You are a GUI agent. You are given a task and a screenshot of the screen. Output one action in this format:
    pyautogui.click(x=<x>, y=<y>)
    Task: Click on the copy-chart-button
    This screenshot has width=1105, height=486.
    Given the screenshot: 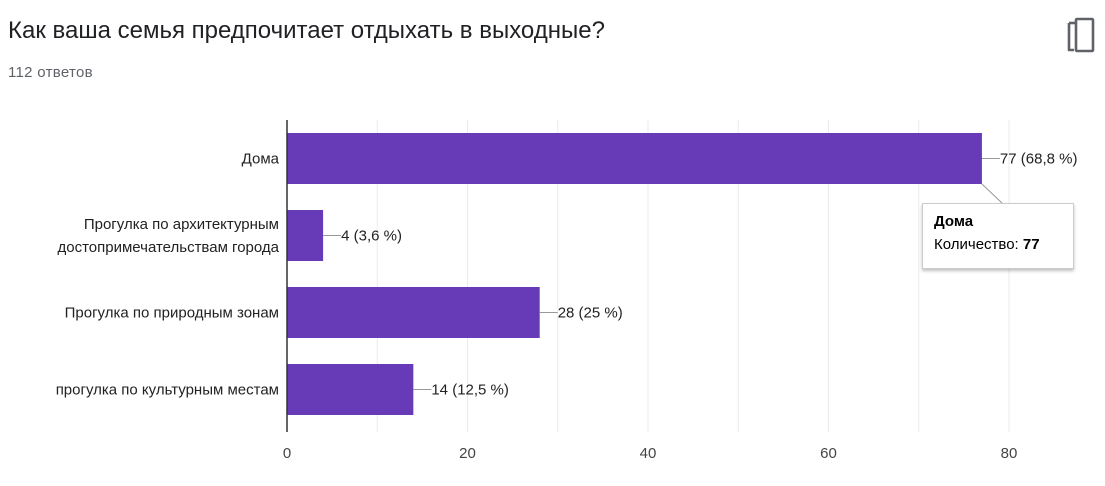 What is the action you would take?
    pyautogui.click(x=1080, y=36)
    